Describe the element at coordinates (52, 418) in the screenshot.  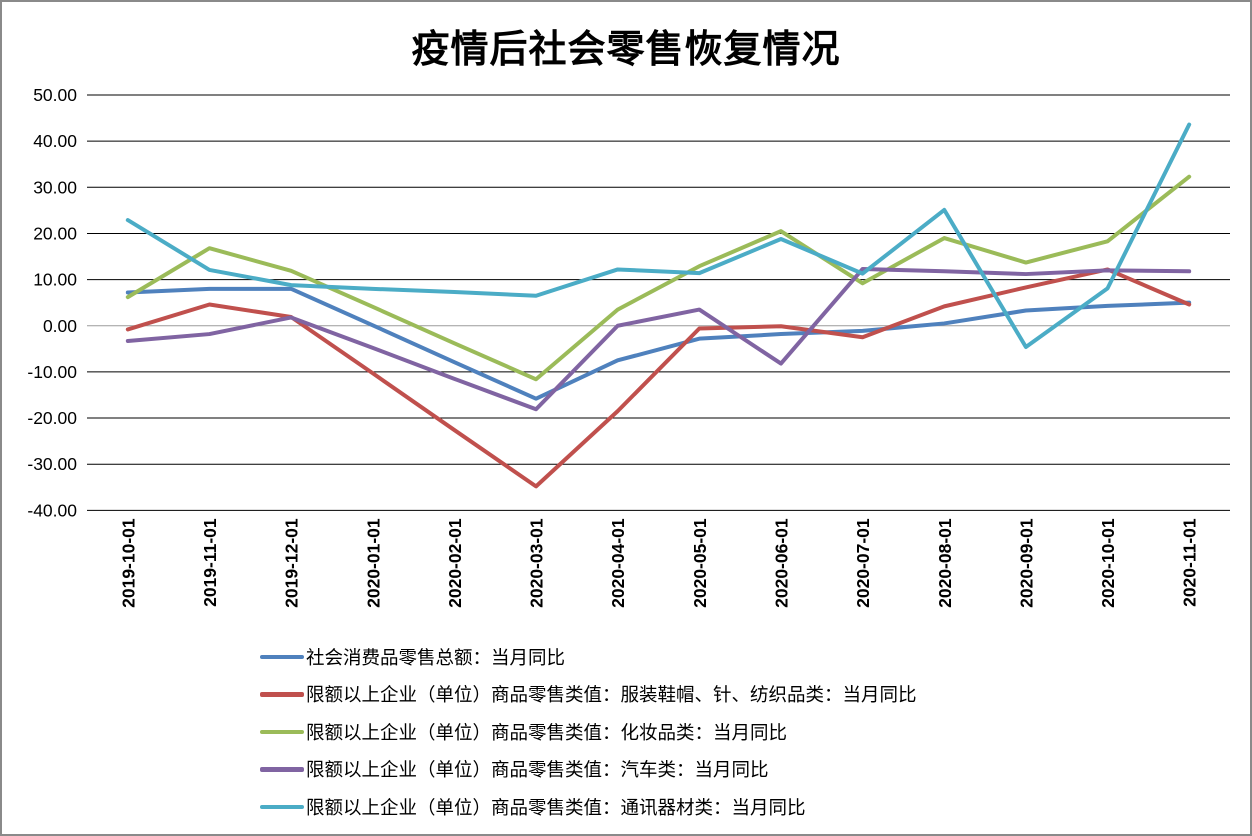
I see `y-axis-tick-label: -20.00` at that location.